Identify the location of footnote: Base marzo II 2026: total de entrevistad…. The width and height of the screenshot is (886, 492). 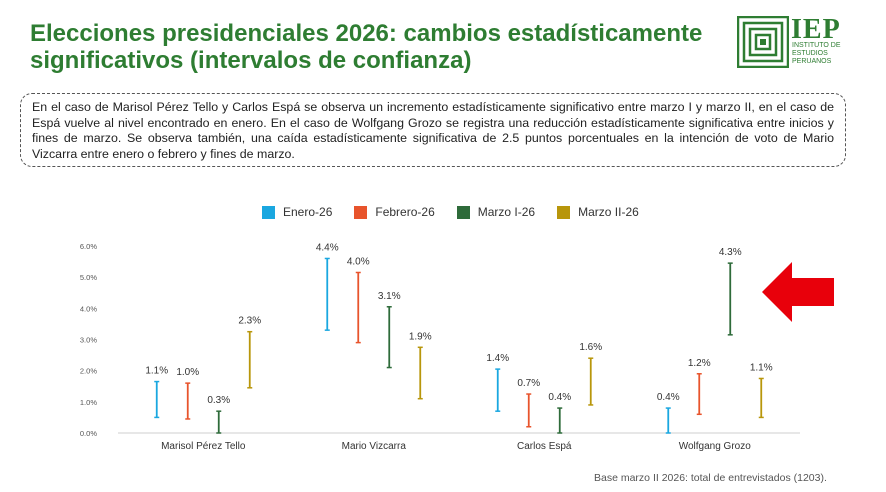
(710, 478).